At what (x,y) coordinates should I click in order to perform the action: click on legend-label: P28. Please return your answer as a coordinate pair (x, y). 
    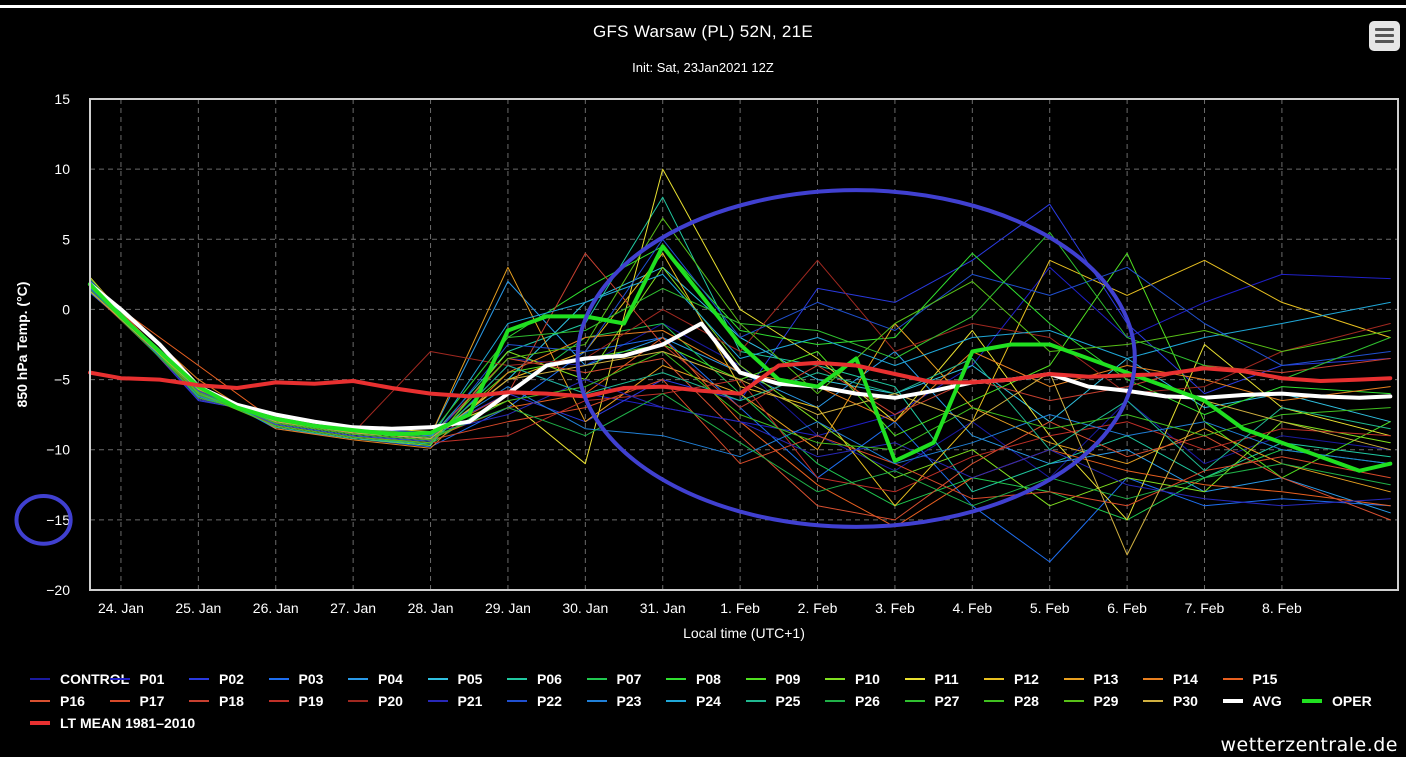
    Looking at the image, I should click on (1026, 701).